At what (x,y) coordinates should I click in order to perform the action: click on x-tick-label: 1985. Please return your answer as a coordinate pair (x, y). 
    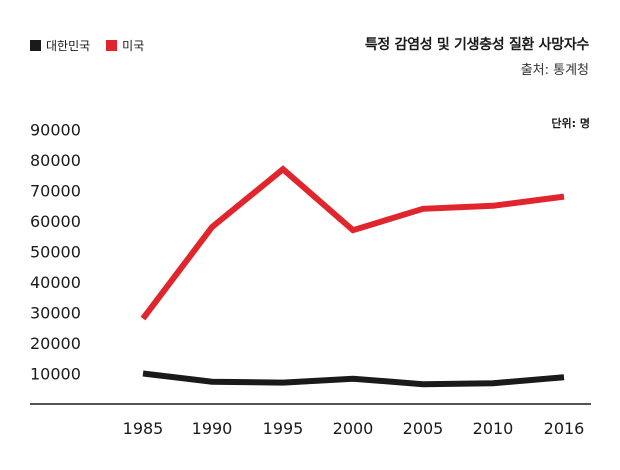
    Looking at the image, I should click on (143, 428).